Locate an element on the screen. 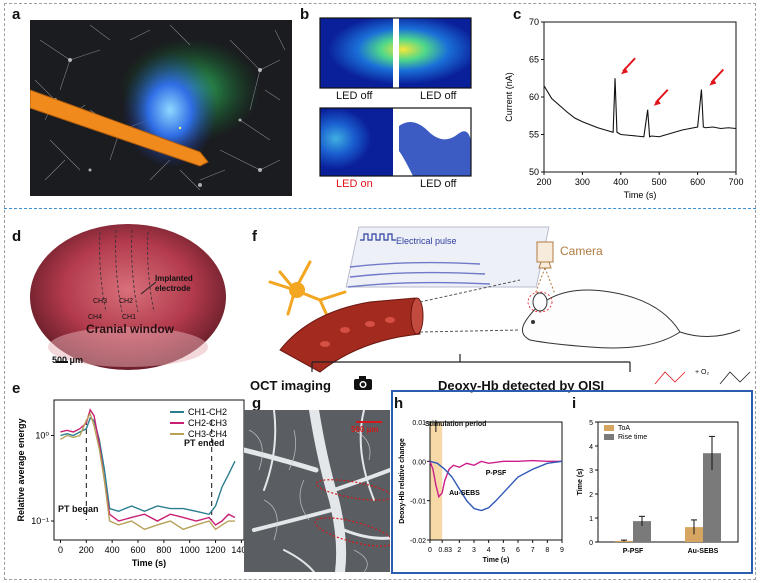  y-tick-label: 0.00 is located at coordinates (419, 462).